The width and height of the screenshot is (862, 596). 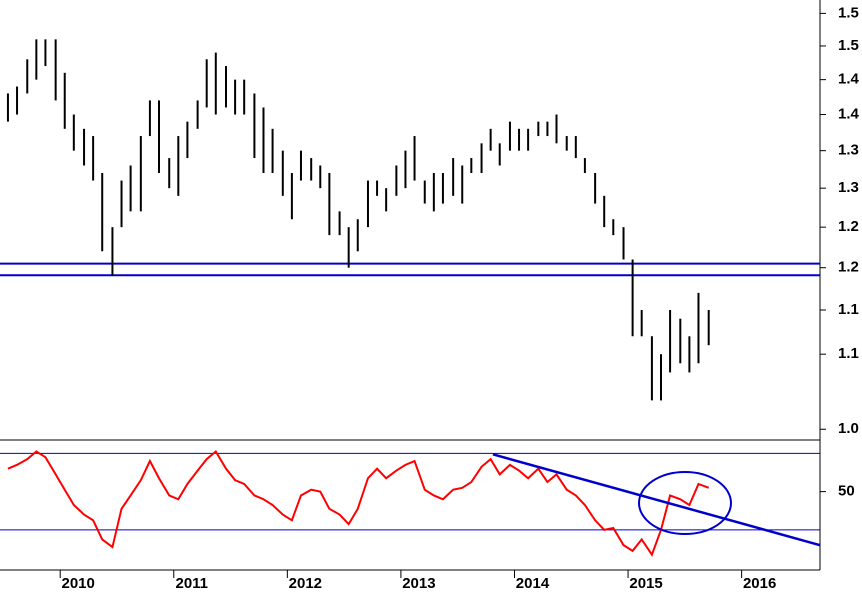 What do you see at coordinates (191, 583) in the screenshot?
I see `x-tick-label: 2011` at bounding box center [191, 583].